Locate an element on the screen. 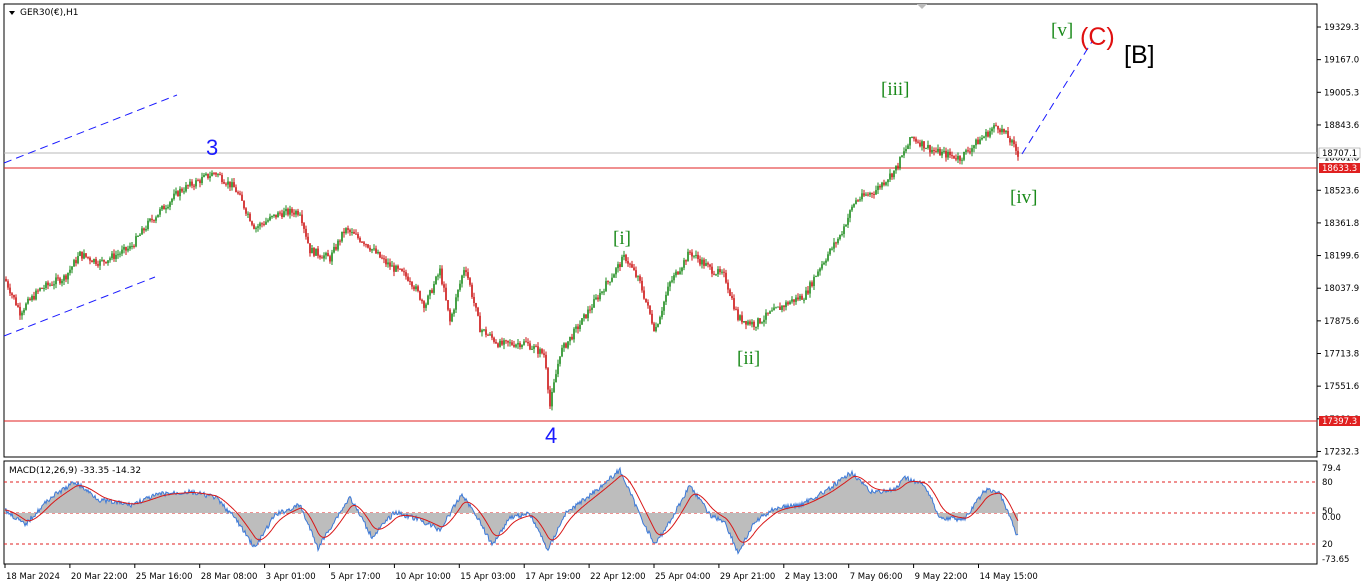 Image resolution: width=1366 pixels, height=588 pixels. price-scale-label: 18523.6 is located at coordinates (1341, 191).